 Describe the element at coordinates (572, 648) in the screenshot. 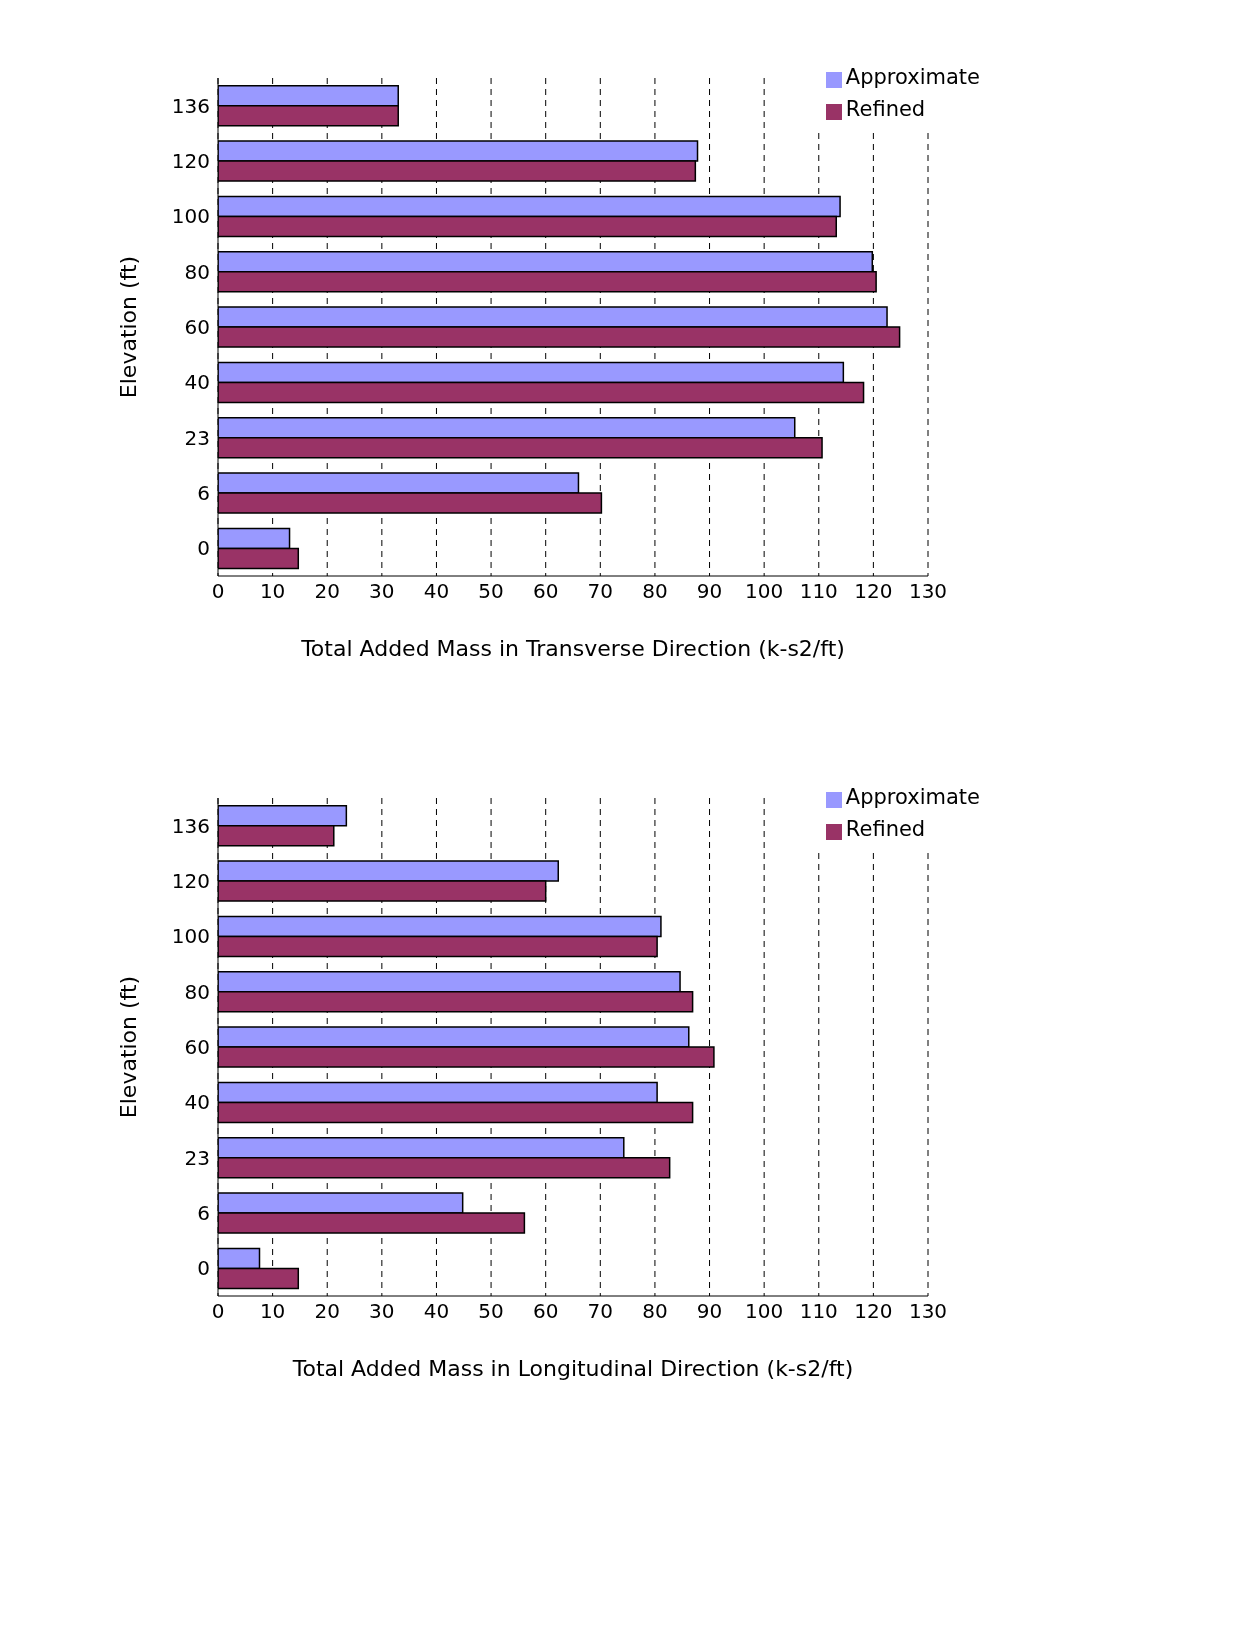

I see `x-axis-title: Total Added Mass in Transverse Direction (k-s2/ft)` at that location.